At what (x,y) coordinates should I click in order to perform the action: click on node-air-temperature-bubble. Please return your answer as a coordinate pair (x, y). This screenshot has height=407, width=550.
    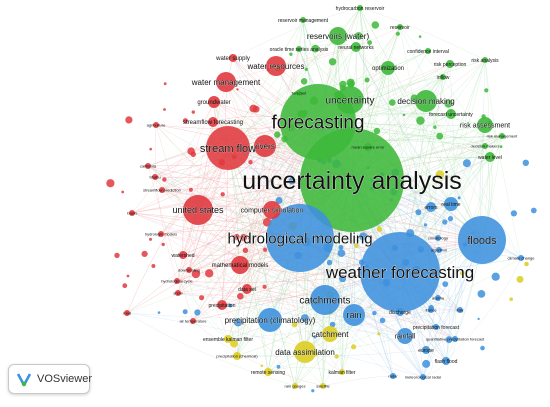
    Looking at the image, I should click on (193, 321).